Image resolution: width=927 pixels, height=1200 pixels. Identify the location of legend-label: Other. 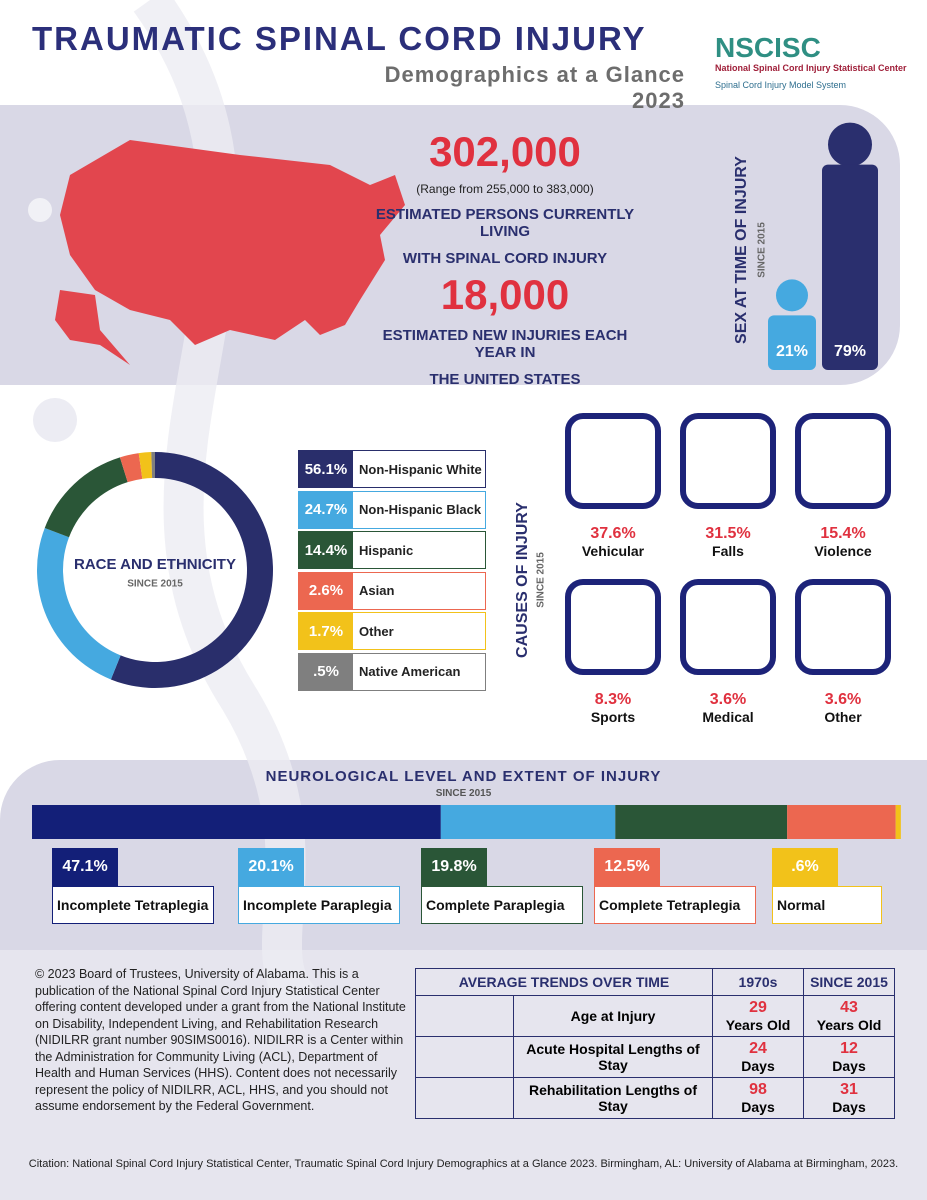
(376, 631).